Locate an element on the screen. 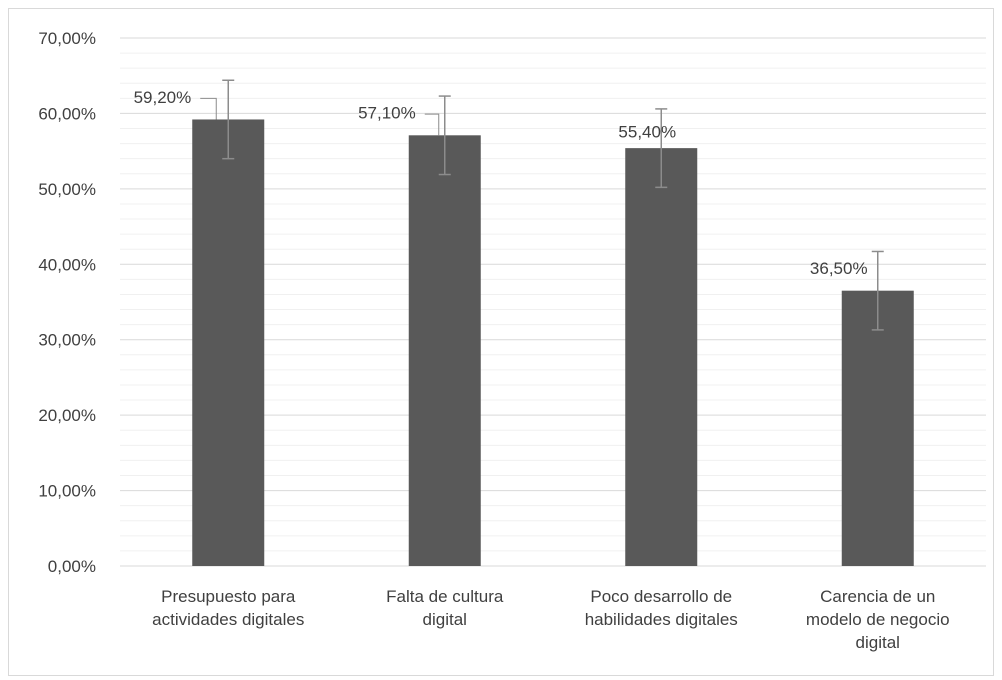 This screenshot has height=680, width=1002. data-label: 59,20% is located at coordinates (163, 97).